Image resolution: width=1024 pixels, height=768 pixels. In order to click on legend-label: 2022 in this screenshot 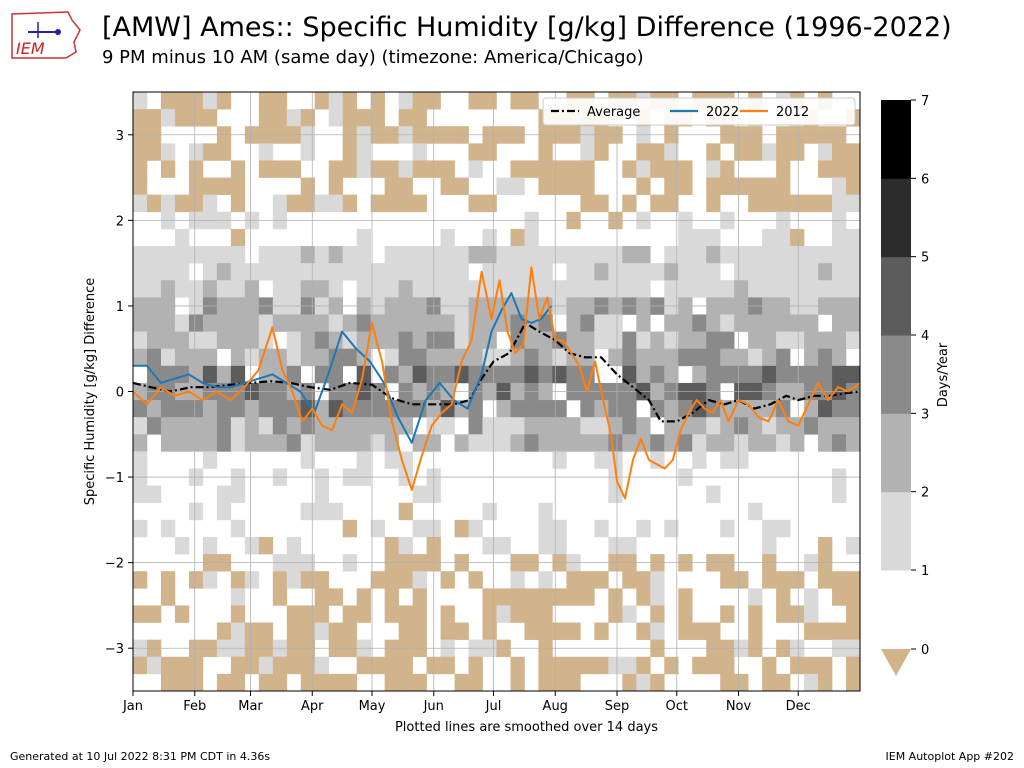, I will do `click(722, 112)`.